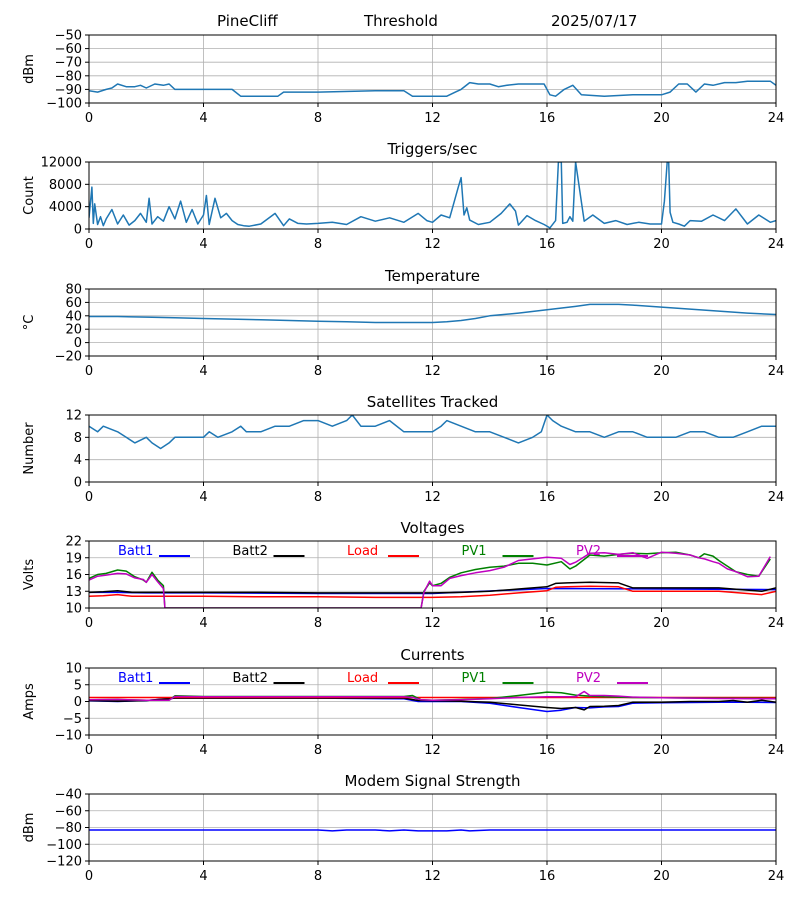 This screenshot has width=800, height=900. I want to click on y-tick-label: 12000, so click(61, 163).